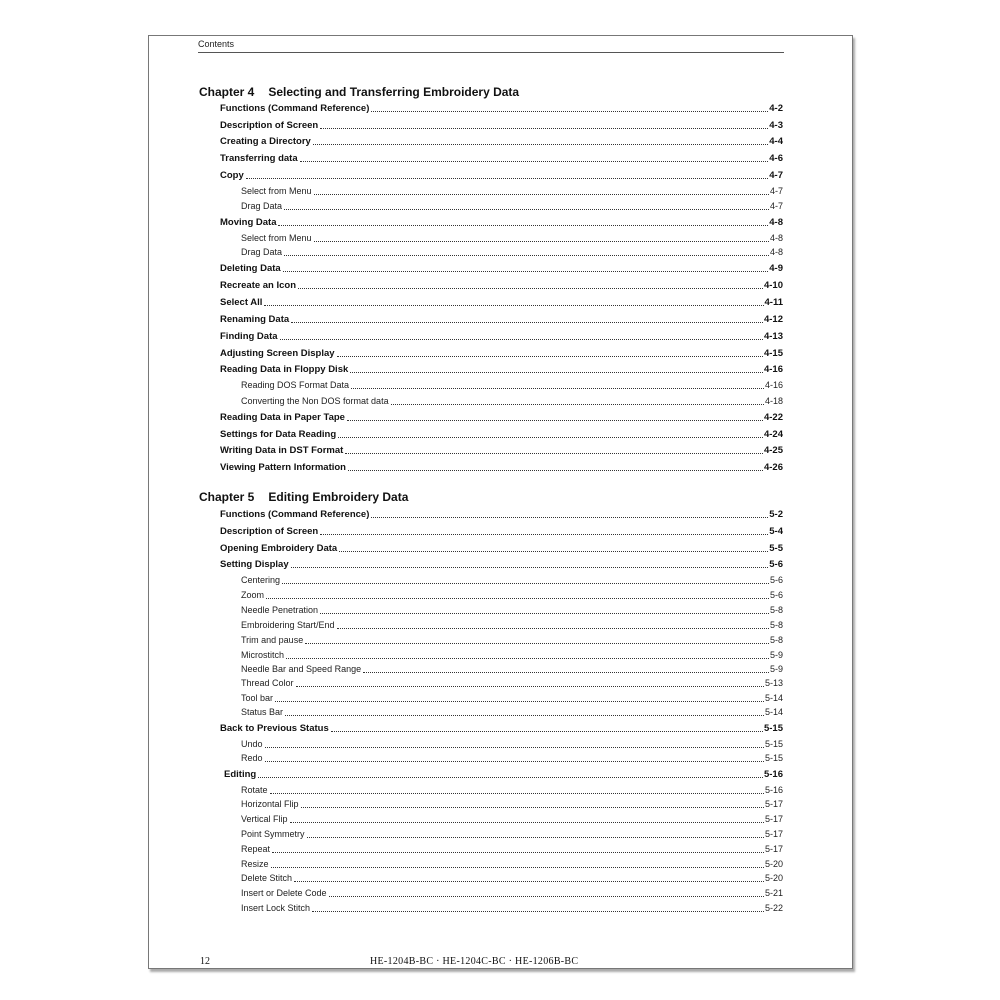 The height and width of the screenshot is (1000, 1000). What do you see at coordinates (512, 640) in the screenshot?
I see `toc-entry: Trim and pause 5-8` at bounding box center [512, 640].